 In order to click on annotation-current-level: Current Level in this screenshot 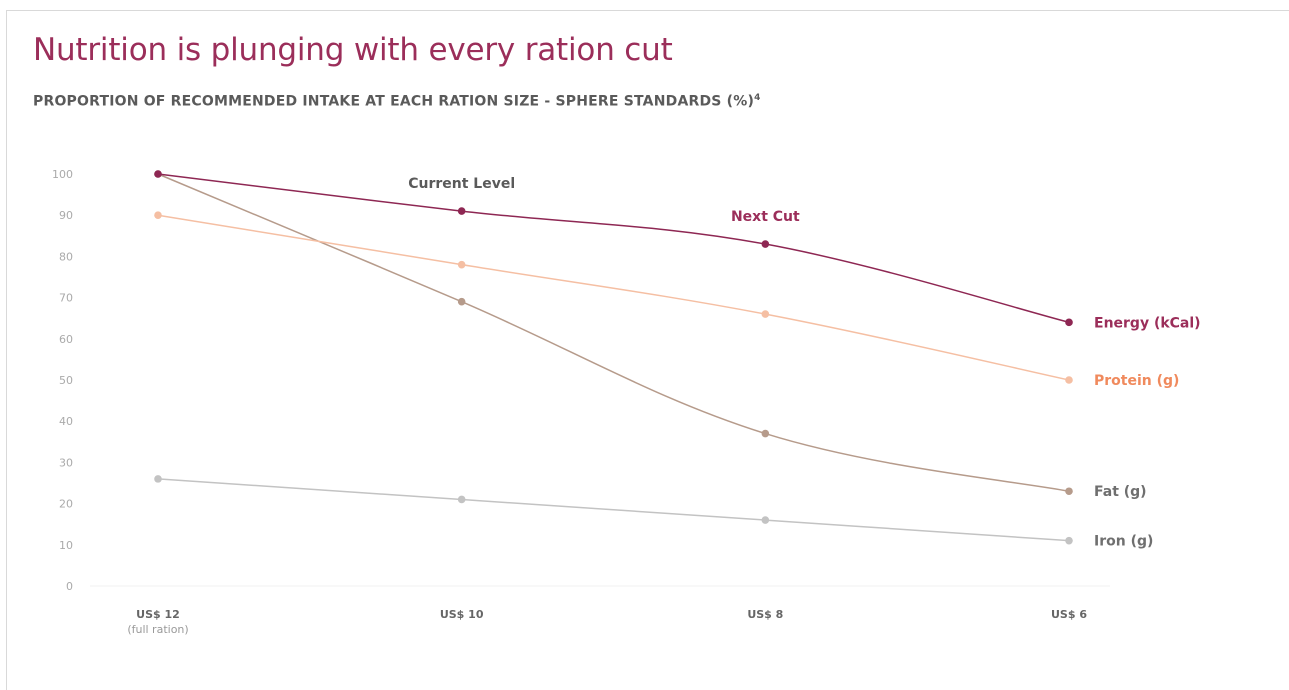, I will do `click(461, 184)`.